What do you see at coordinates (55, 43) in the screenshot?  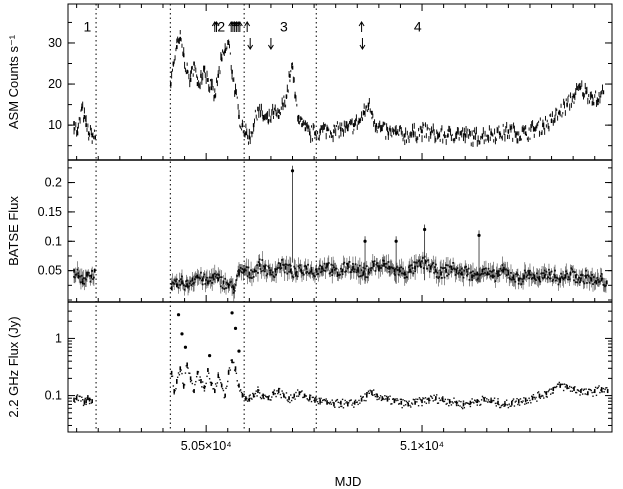 I see `y-tick-label: 30` at bounding box center [55, 43].